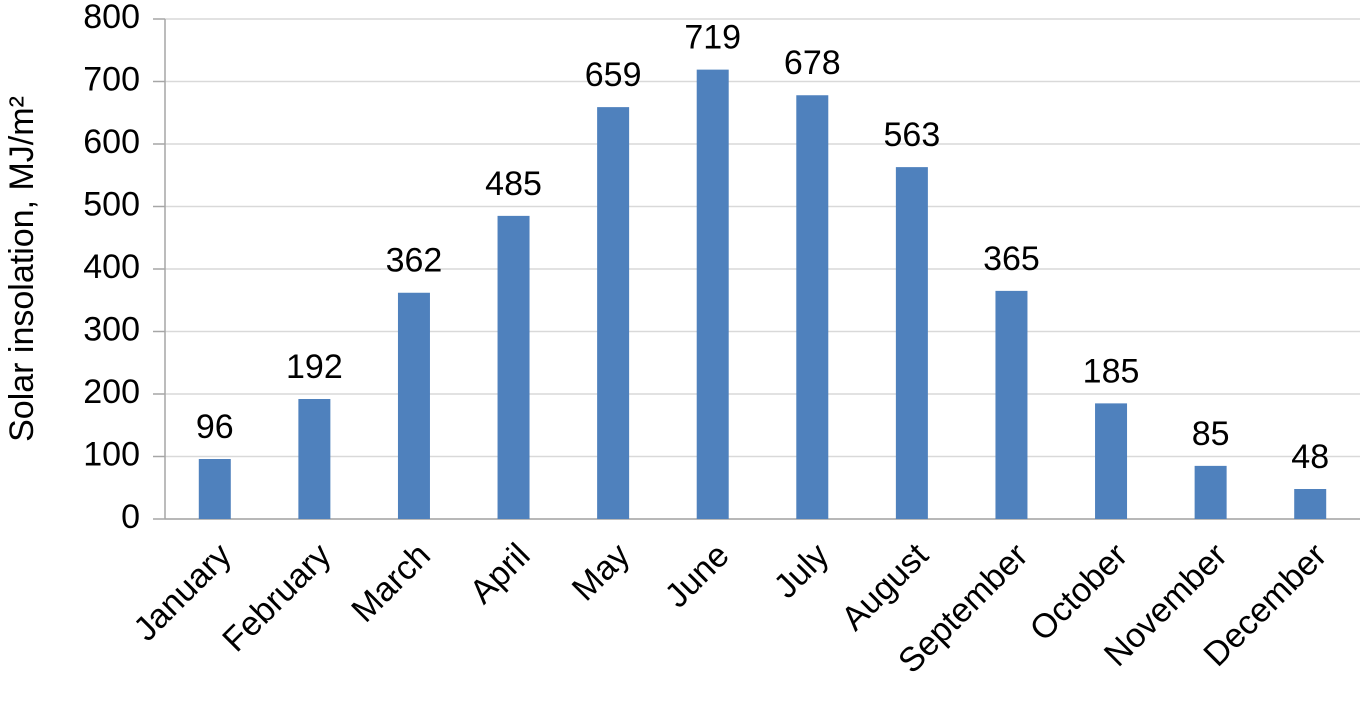  What do you see at coordinates (1111, 371) in the screenshot?
I see `data-label: 185` at bounding box center [1111, 371].